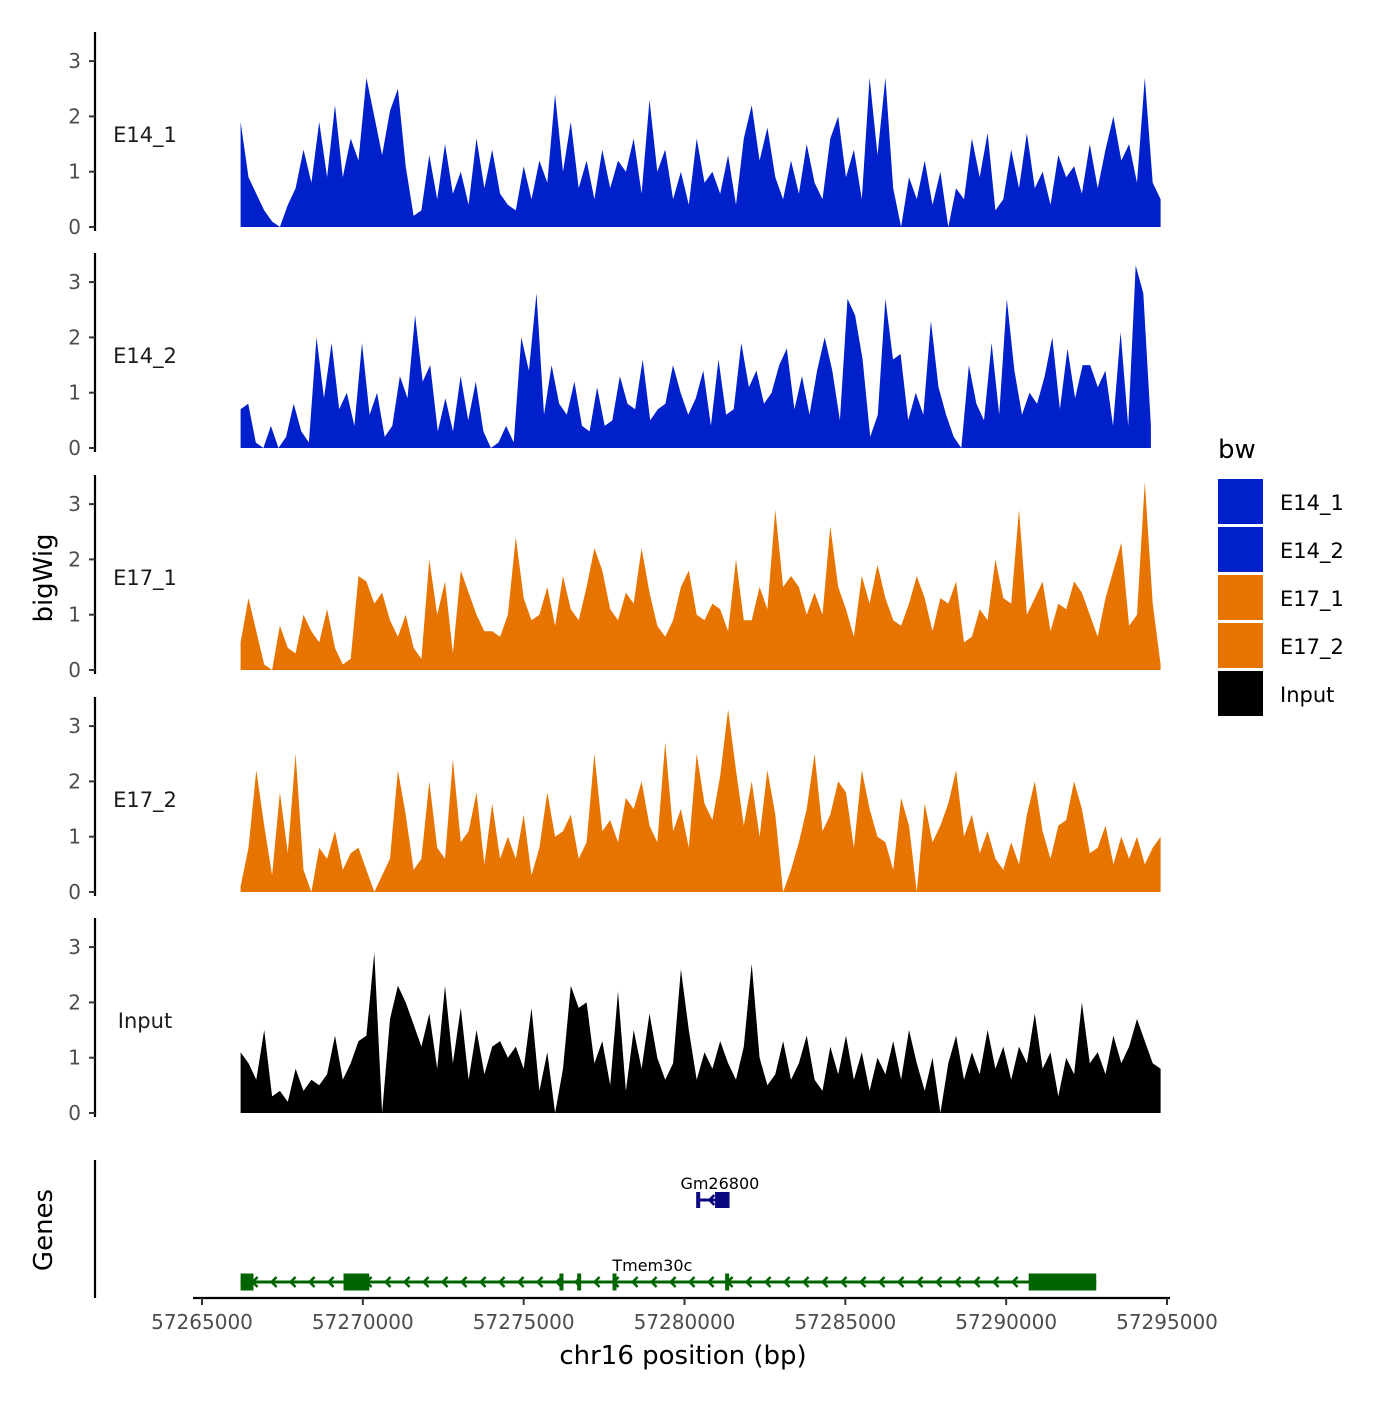 This screenshot has width=1400, height=1405. What do you see at coordinates (1312, 599) in the screenshot?
I see `legend-label: E17_1` at bounding box center [1312, 599].